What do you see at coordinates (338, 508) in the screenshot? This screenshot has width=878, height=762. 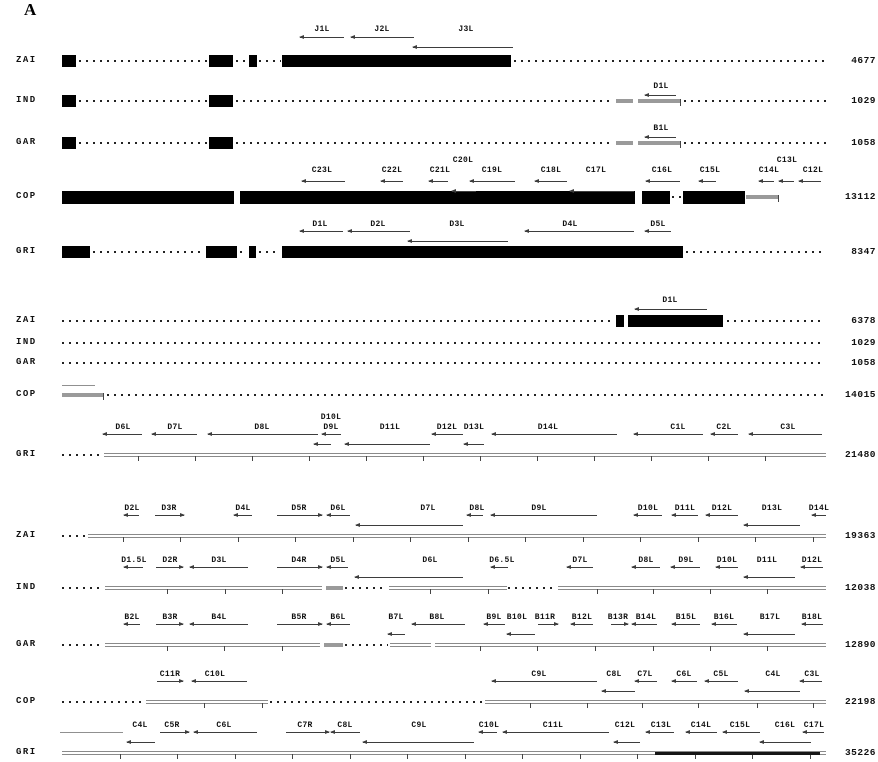 I see `gene-label: D6L` at bounding box center [338, 508].